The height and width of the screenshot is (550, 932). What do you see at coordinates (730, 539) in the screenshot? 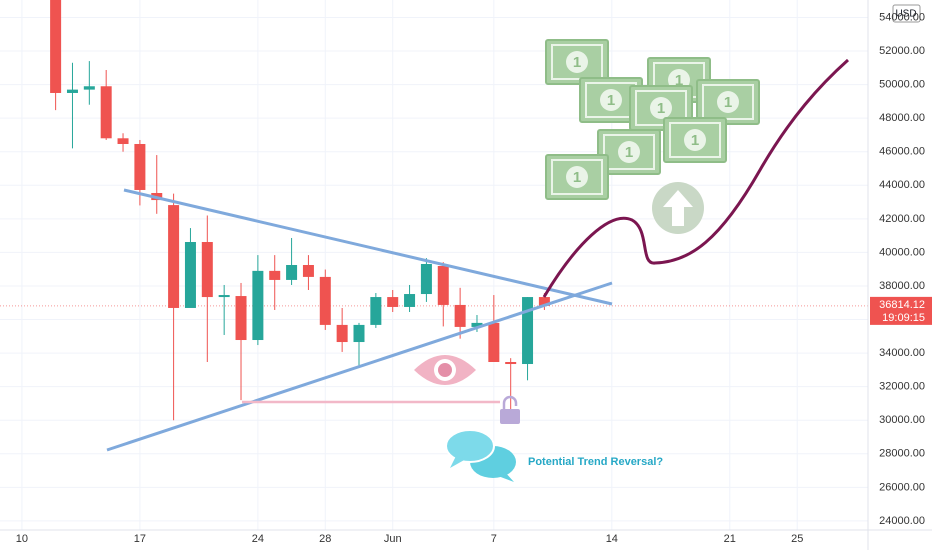
I see `x-tick-label: 21` at bounding box center [730, 539].